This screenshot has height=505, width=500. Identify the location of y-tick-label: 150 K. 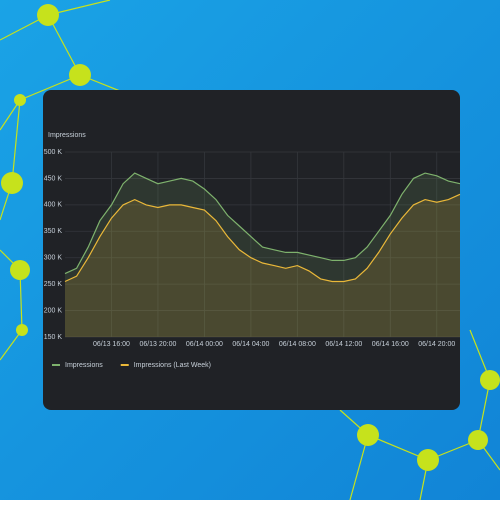
(53, 337).